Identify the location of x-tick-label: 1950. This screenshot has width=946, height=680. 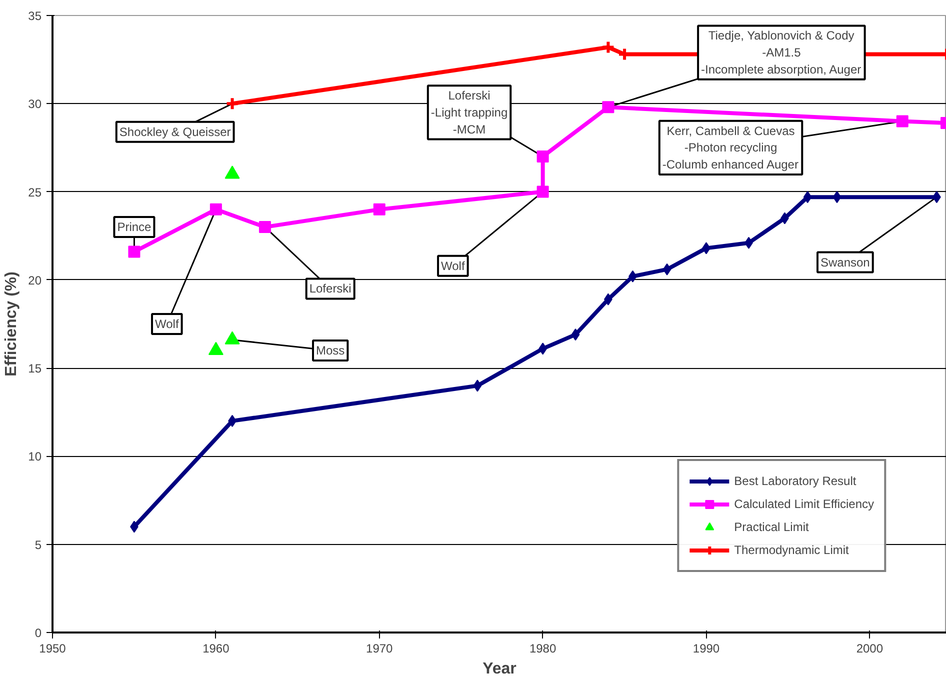
(52, 649).